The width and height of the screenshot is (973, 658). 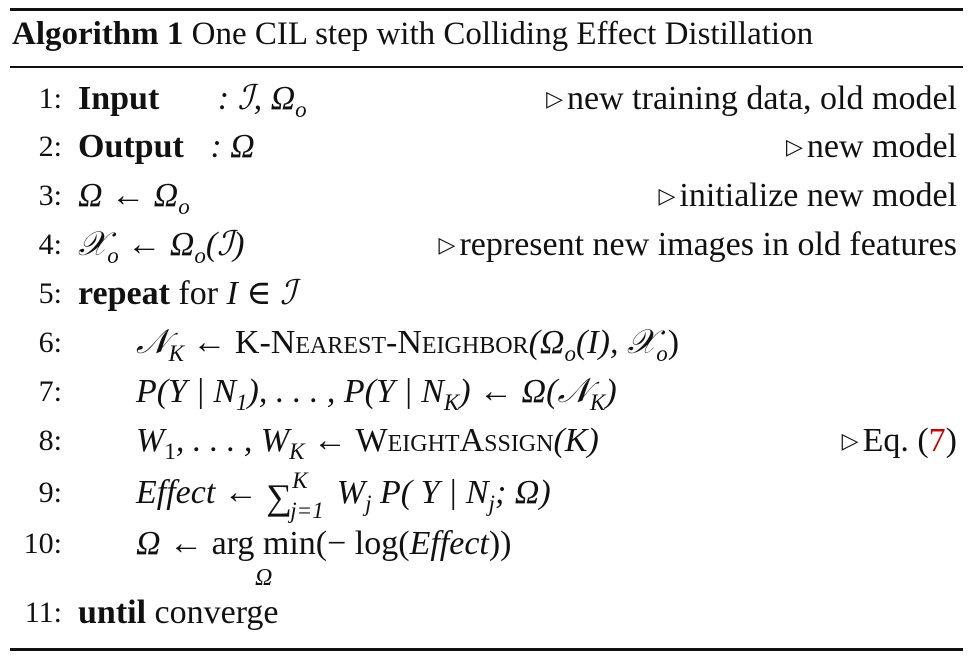 I want to click on math-text: Effect ←, so click(x=201, y=492).